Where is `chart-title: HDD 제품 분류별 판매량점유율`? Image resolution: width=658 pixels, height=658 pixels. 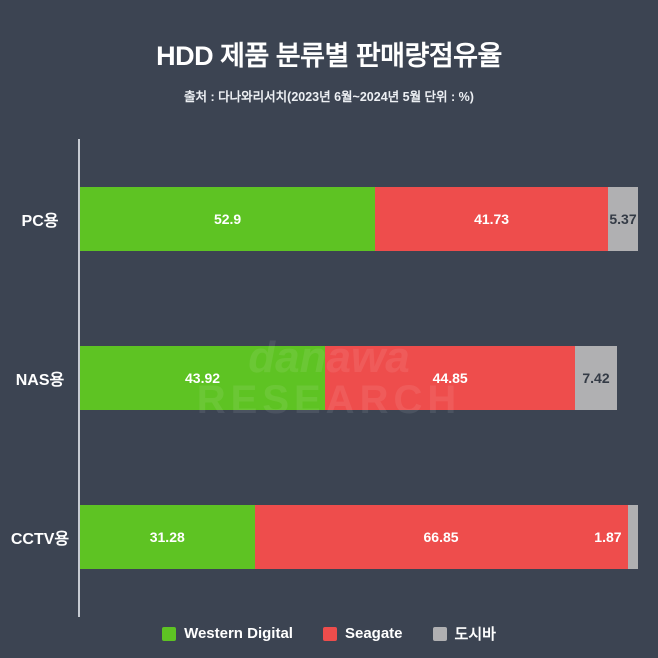
chart-title: HDD 제품 분류별 판매량점유율 is located at coordinates (329, 56).